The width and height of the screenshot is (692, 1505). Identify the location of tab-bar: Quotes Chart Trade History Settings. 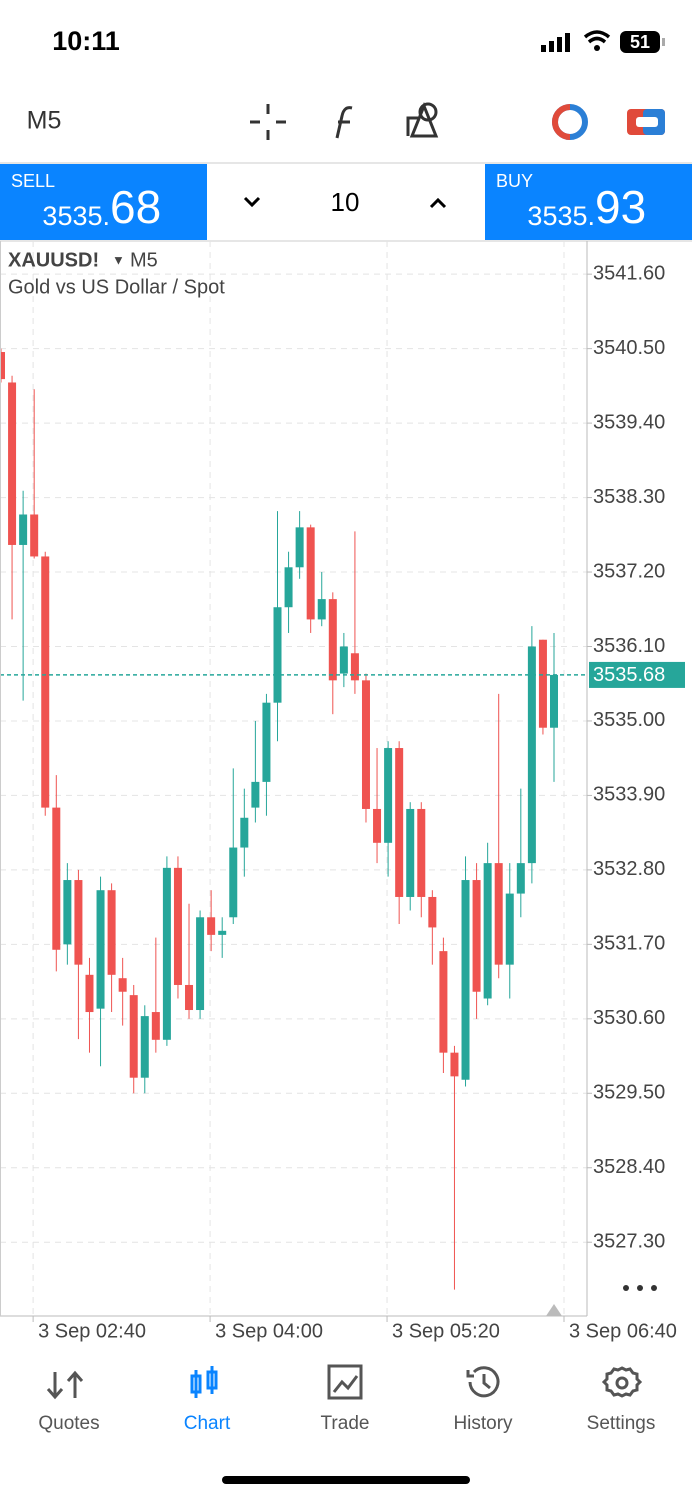
(347, 1399).